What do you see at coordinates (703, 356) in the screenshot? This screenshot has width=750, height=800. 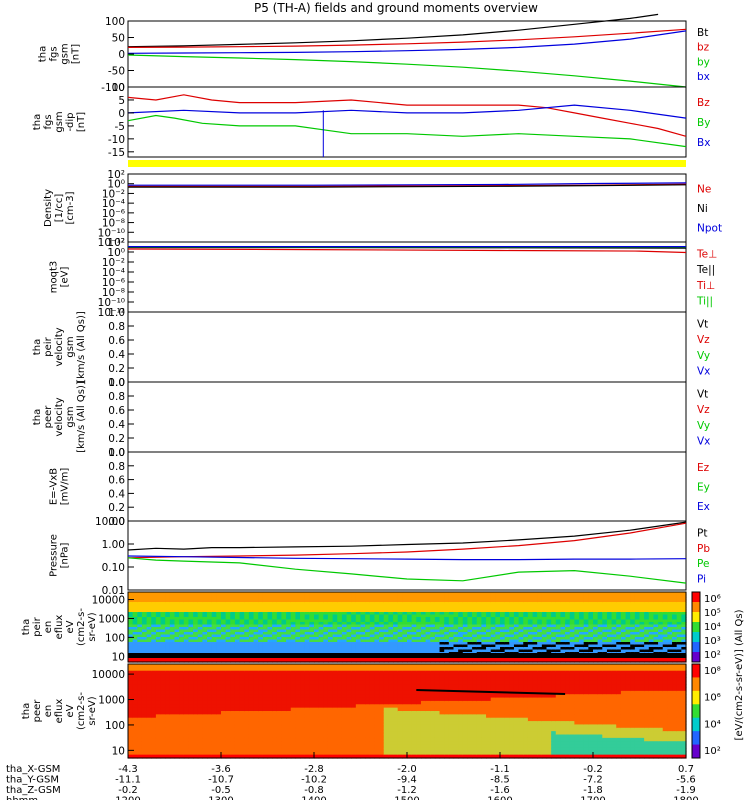 I see `legend-vy: Vy` at bounding box center [703, 356].